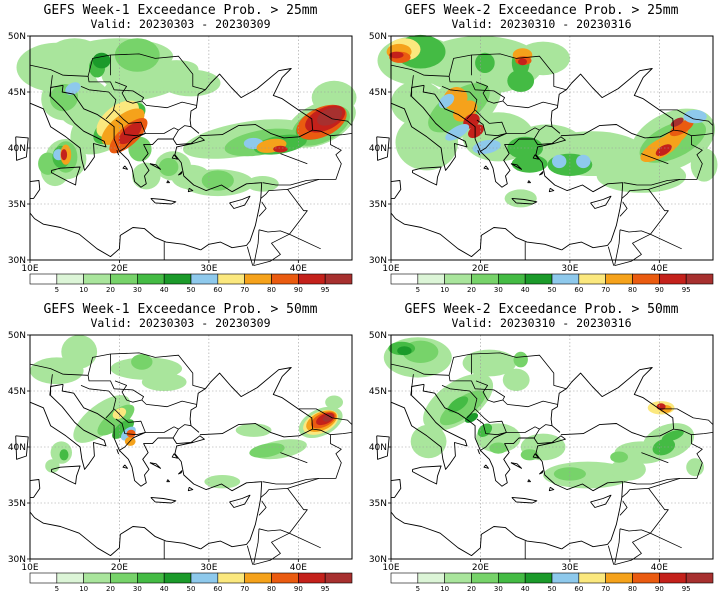 The width and height of the screenshot is (722, 598). Describe the element at coordinates (208, 568) in the screenshot. I see `lon-label: 30E` at that location.